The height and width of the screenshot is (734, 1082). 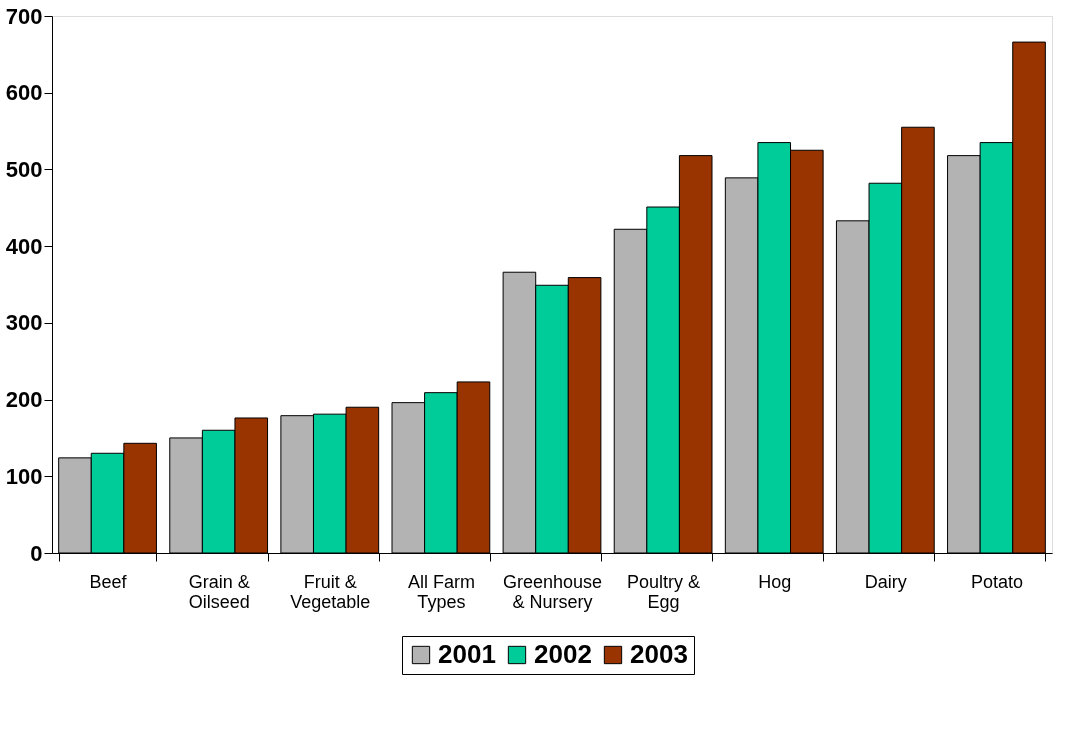 I want to click on y-tick-label: 500, so click(x=24, y=169).